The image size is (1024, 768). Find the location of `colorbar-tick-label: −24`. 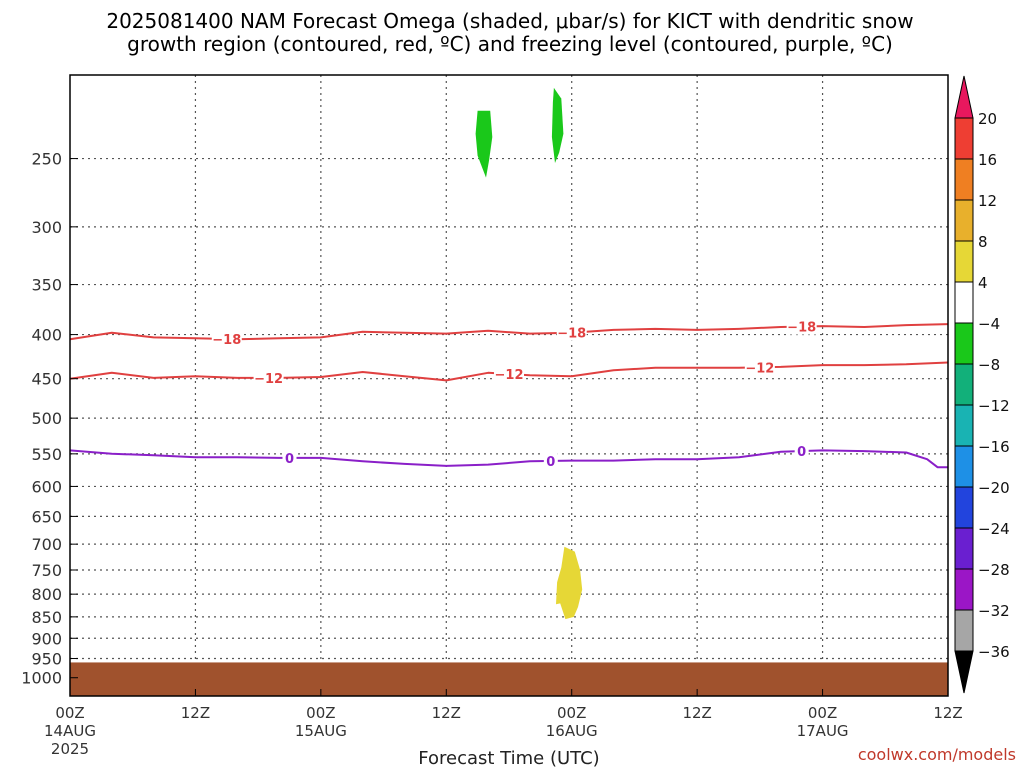

colorbar-tick-label: −24 is located at coordinates (994, 529).